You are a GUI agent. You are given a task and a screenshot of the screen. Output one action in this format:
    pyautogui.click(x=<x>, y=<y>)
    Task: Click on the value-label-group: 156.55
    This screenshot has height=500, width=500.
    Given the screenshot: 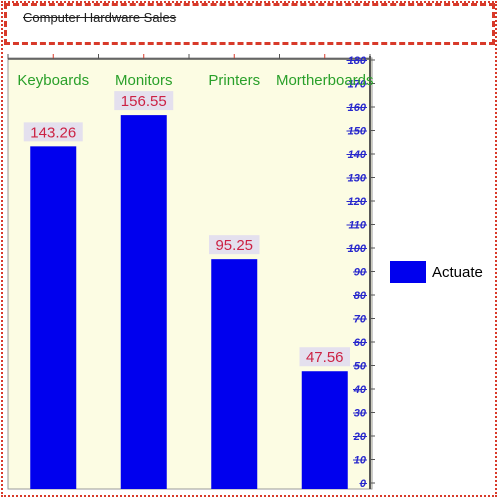 What is the action you would take?
    pyautogui.click(x=144, y=101)
    